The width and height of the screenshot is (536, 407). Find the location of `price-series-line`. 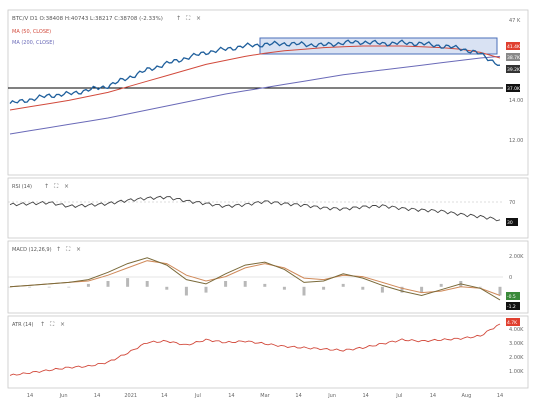

price-series-line is located at coordinates (255, 72).